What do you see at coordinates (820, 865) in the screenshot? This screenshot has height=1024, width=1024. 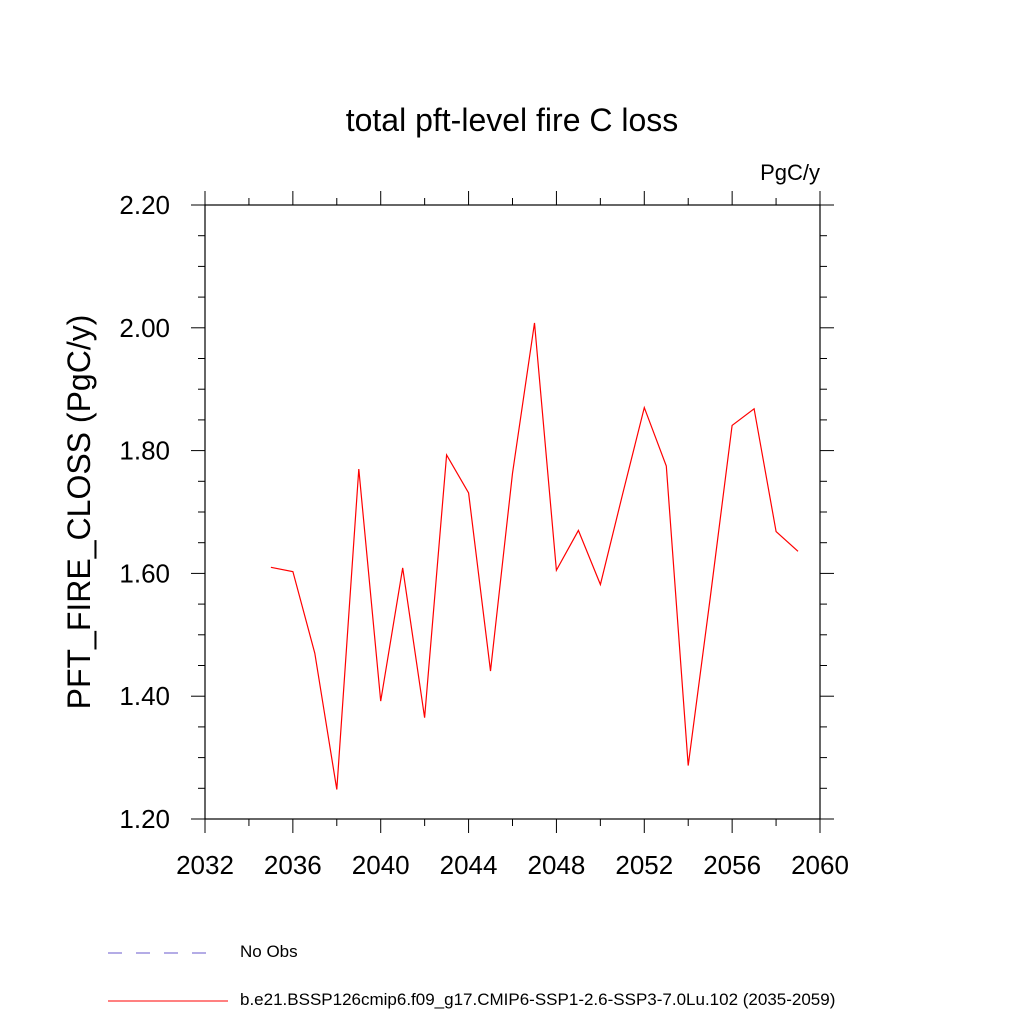 I see `x-tick-label: 2060` at bounding box center [820, 865].